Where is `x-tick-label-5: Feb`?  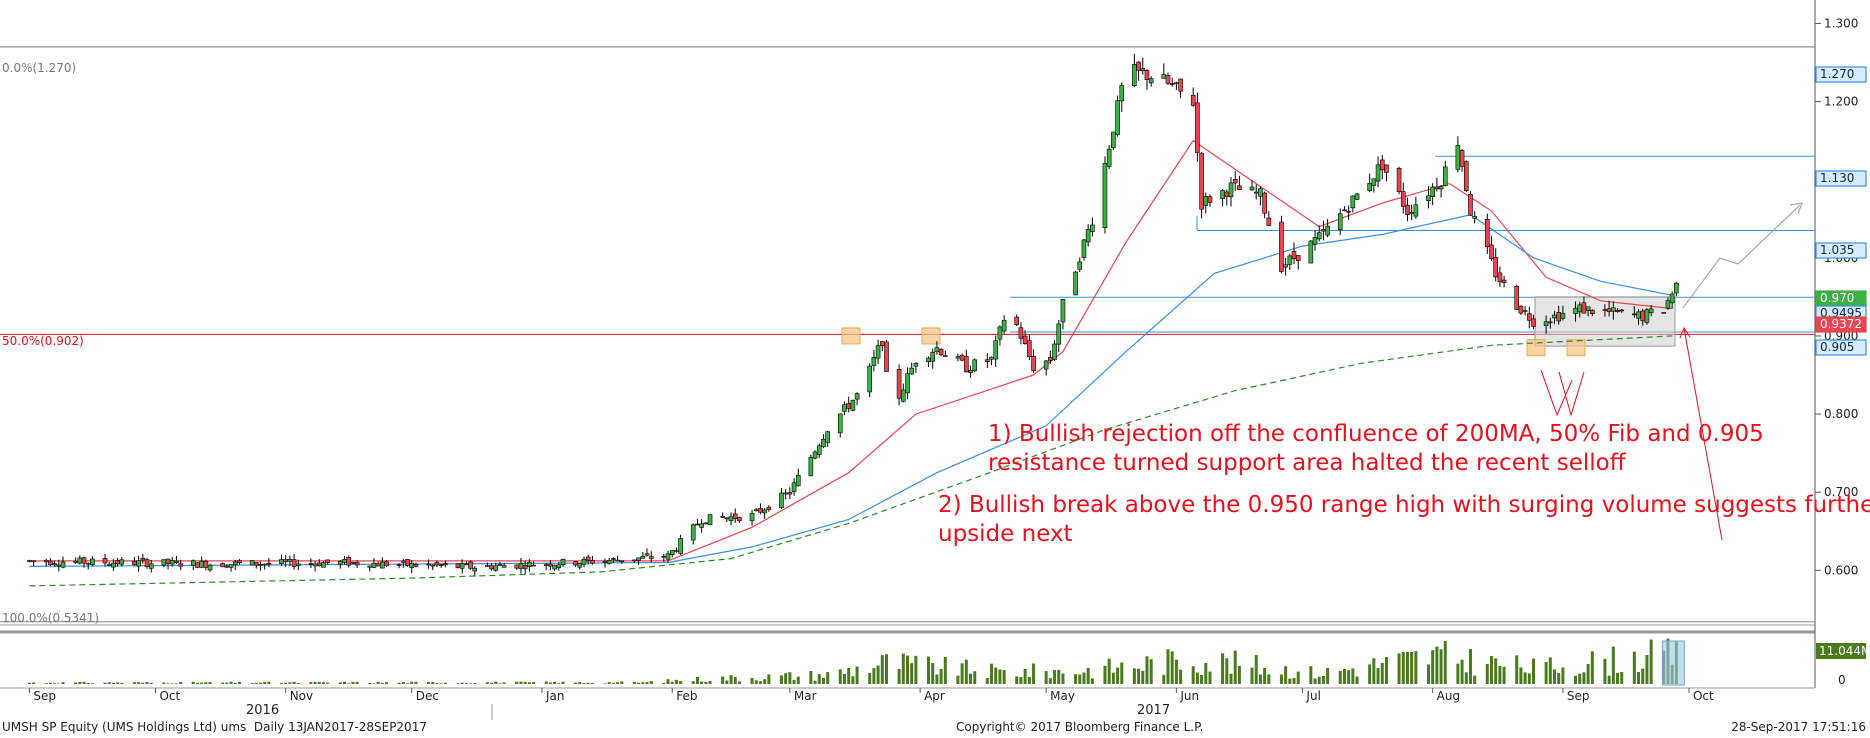
x-tick-label-5: Feb is located at coordinates (686, 696).